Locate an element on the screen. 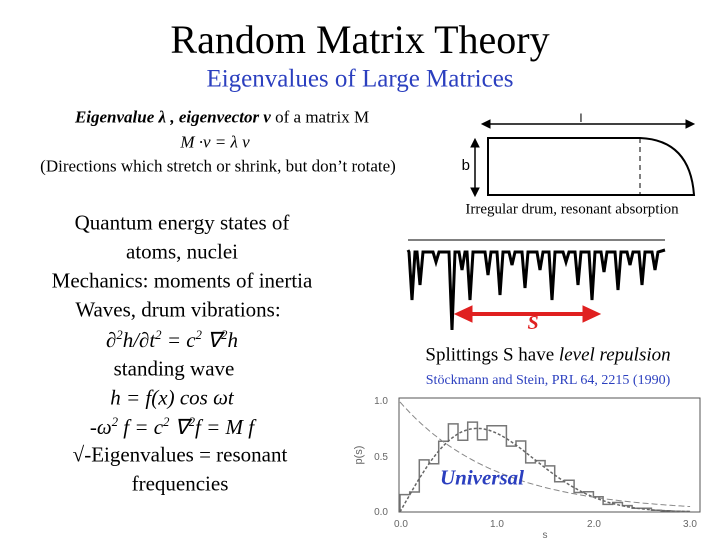 Image resolution: width=720 pixels, height=540 pixels. application-line: Mechanics: moments of inertia is located at coordinates (182, 280).